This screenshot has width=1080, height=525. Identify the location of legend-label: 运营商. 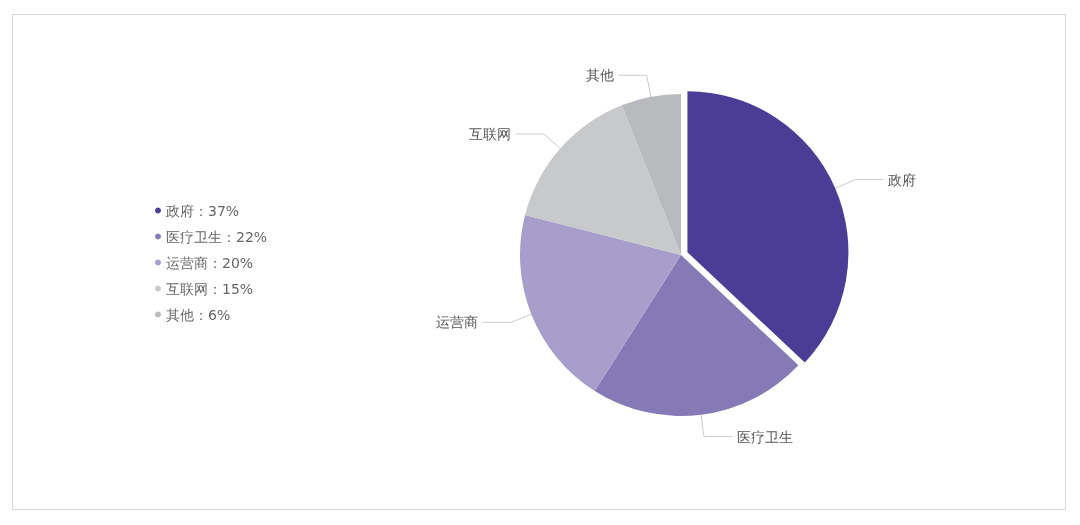
(187, 262).